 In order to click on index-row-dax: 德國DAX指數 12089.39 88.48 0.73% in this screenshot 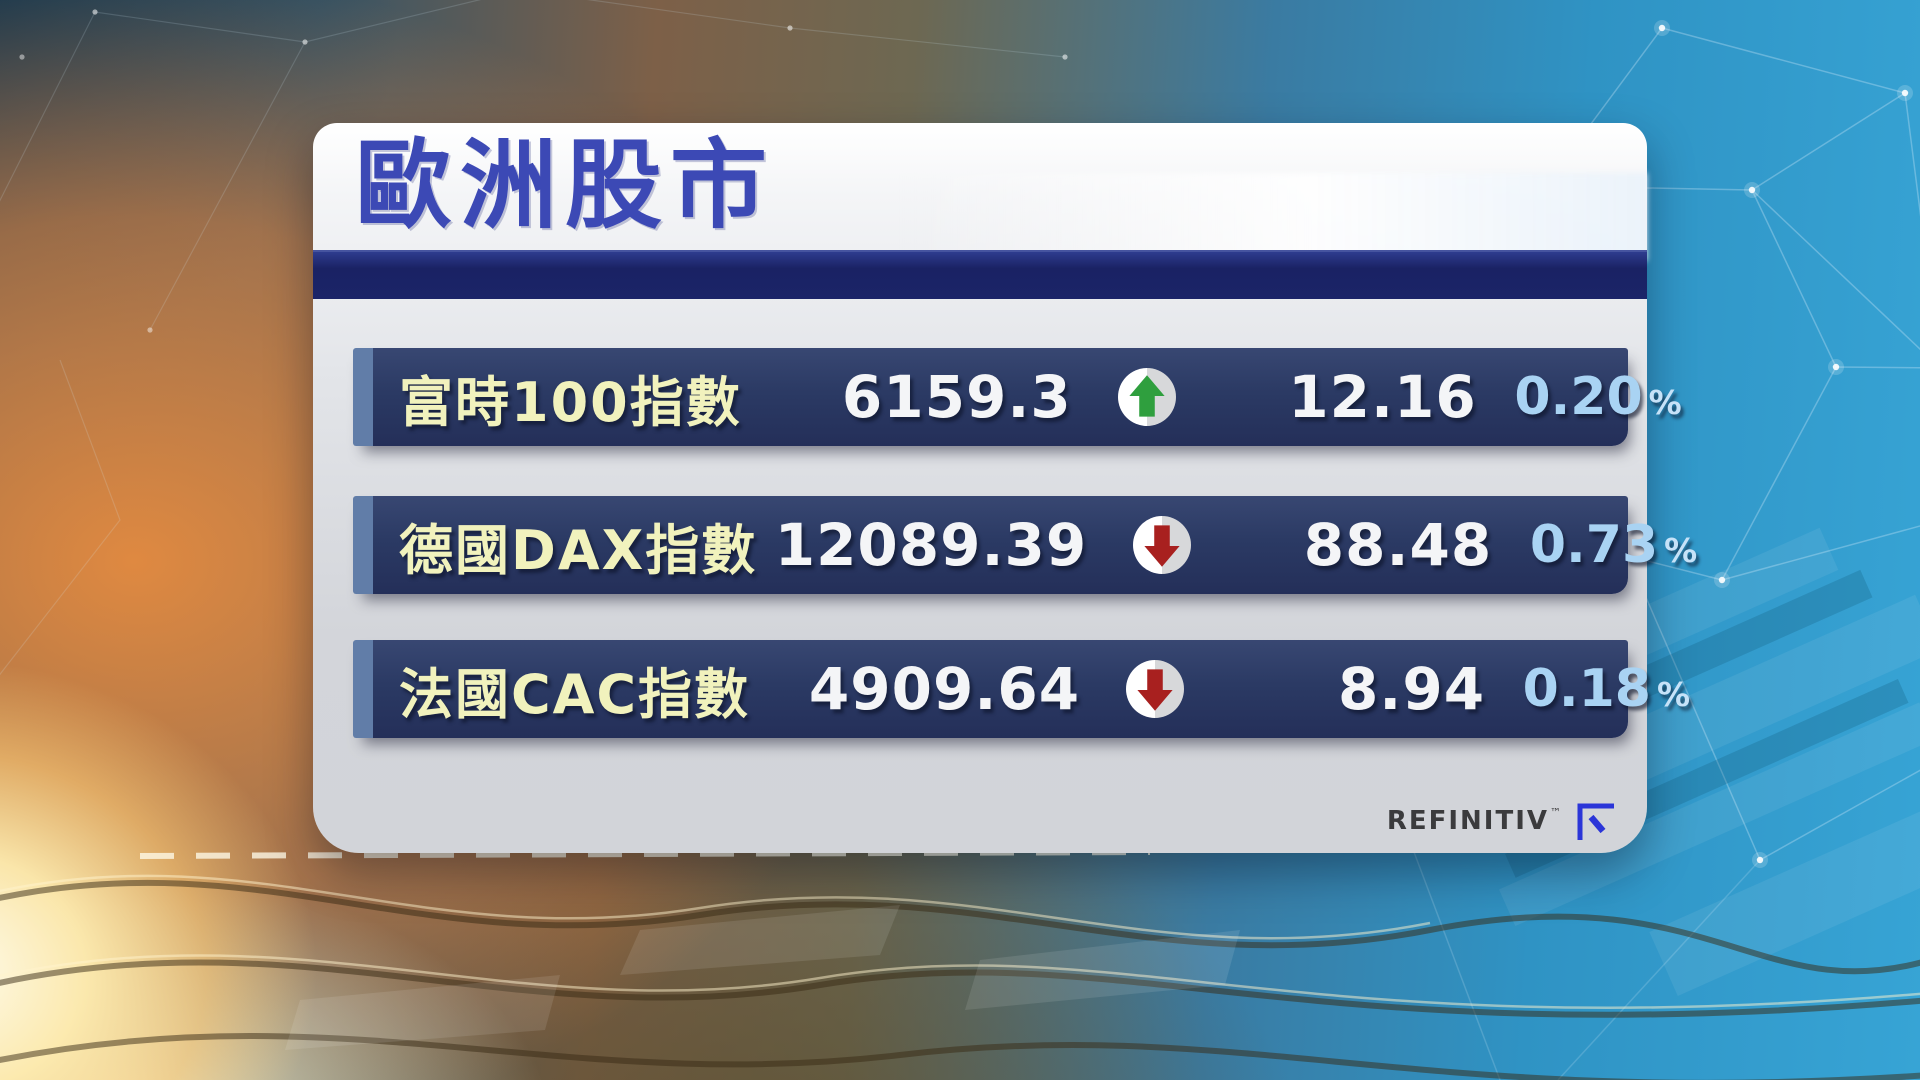, I will do `click(1025, 545)`.